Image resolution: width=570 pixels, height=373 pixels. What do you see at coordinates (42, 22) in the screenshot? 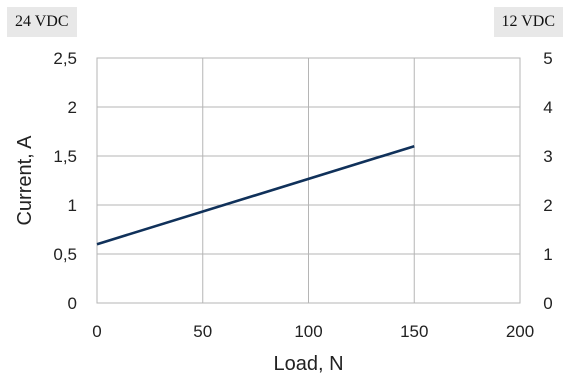
I see `voltage-badge-24vdc: 24 VDC` at bounding box center [42, 22].